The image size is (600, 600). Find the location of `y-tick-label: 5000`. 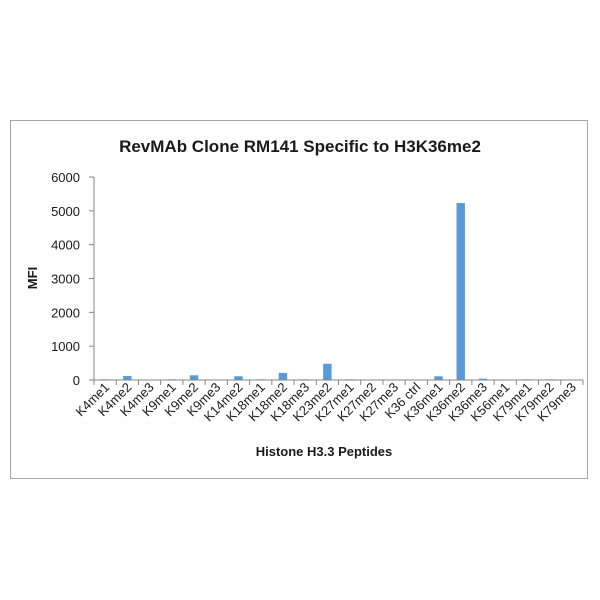

y-tick-label: 5000 is located at coordinates (65, 211).